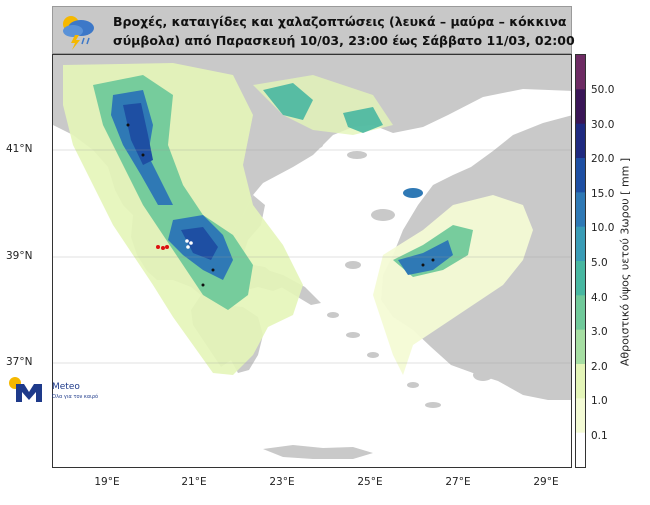 Image resolution: width=650 pixels, height=505 pixels. Describe the element at coordinates (78, 33) in the screenshot. I see `storm-cloud-icon` at that location.